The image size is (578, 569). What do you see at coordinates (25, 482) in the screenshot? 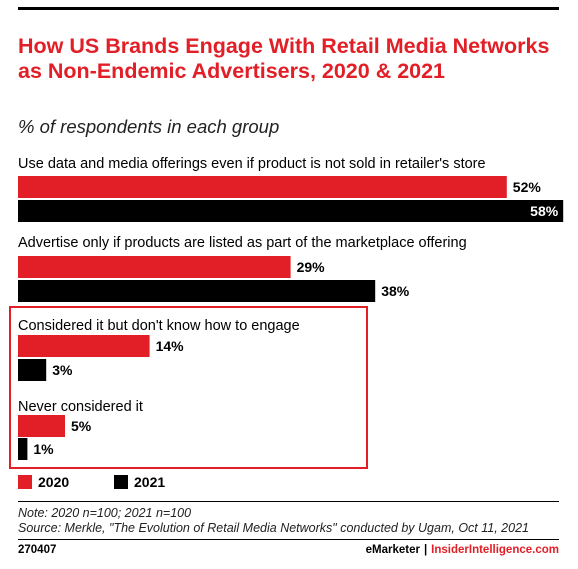
I see `legend-swatch-2020` at bounding box center [25, 482].